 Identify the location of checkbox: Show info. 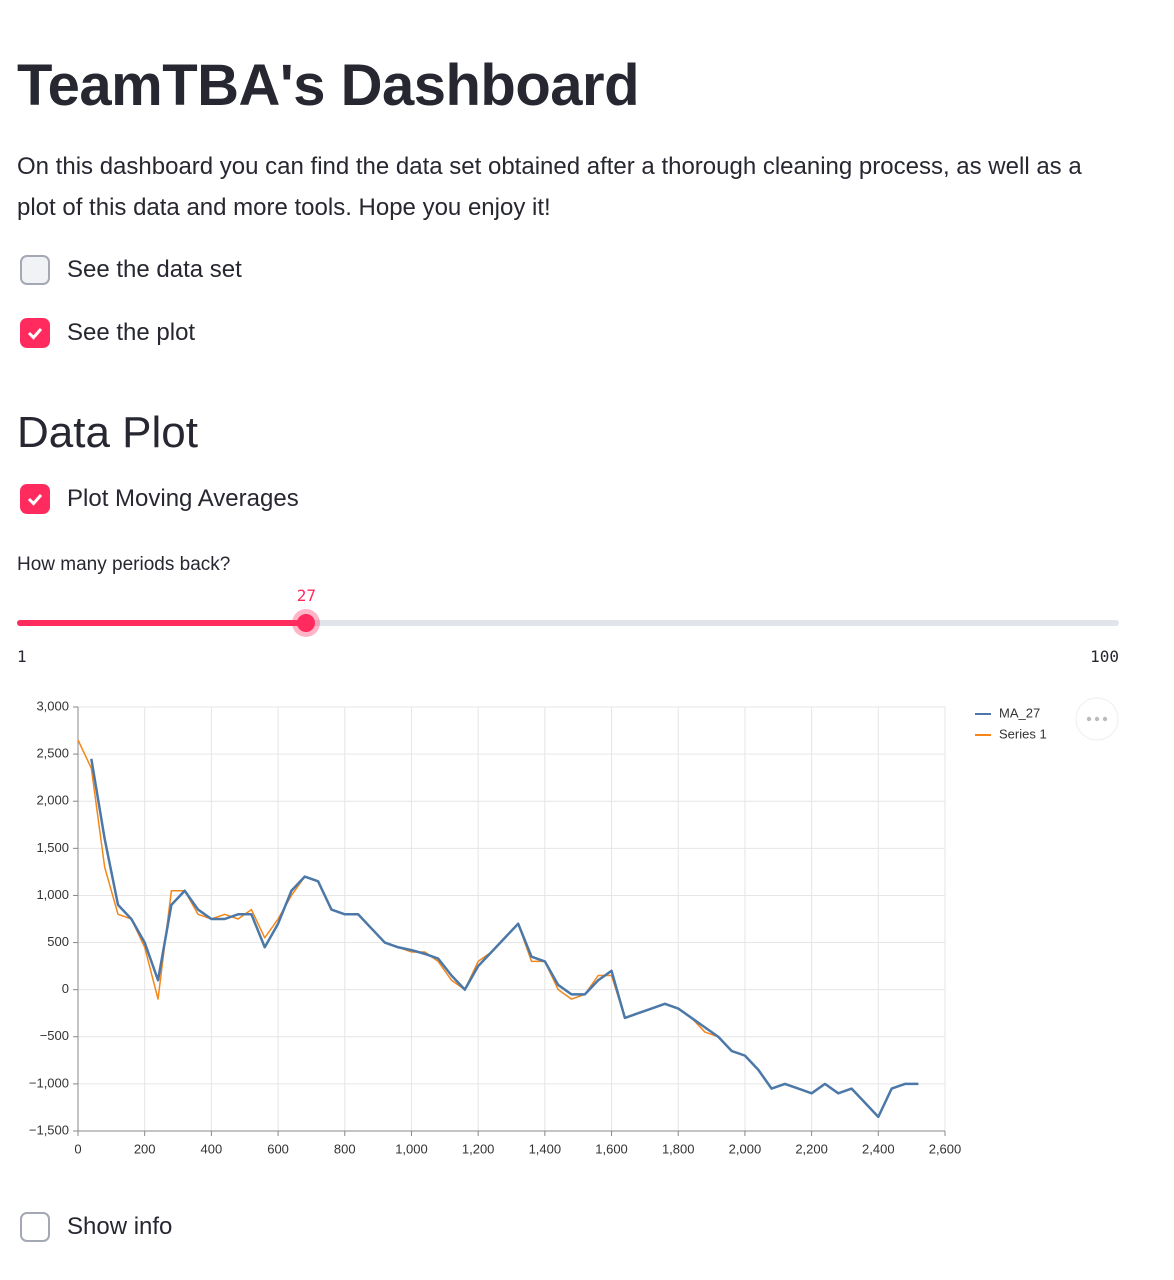
(96, 1227).